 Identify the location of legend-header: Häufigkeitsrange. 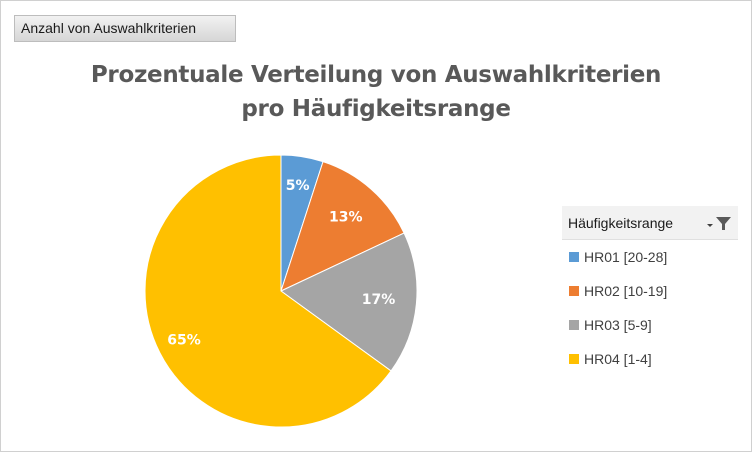
(650, 223).